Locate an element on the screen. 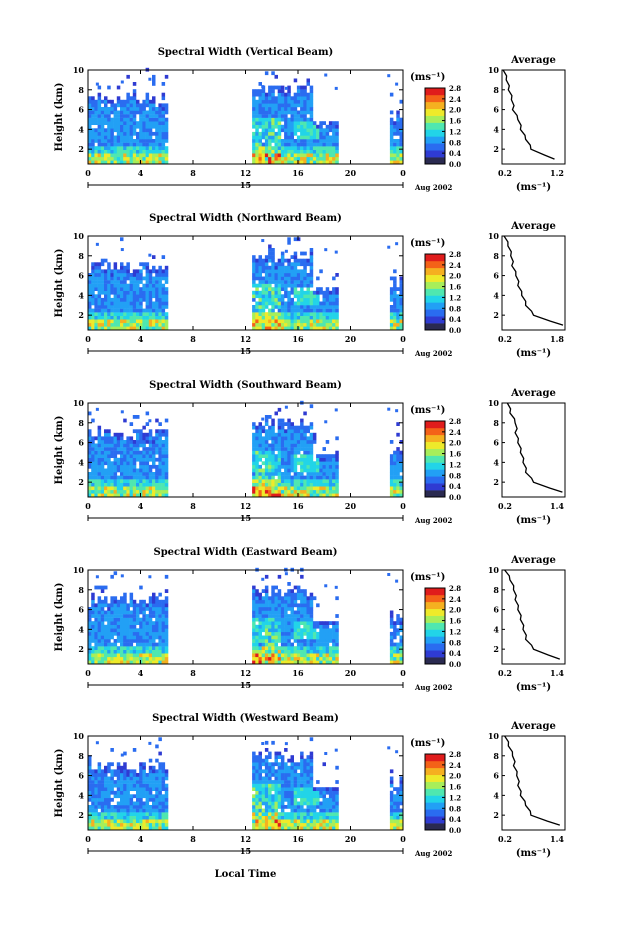  colorbar-tick-label: 0.8 is located at coordinates (455, 642).